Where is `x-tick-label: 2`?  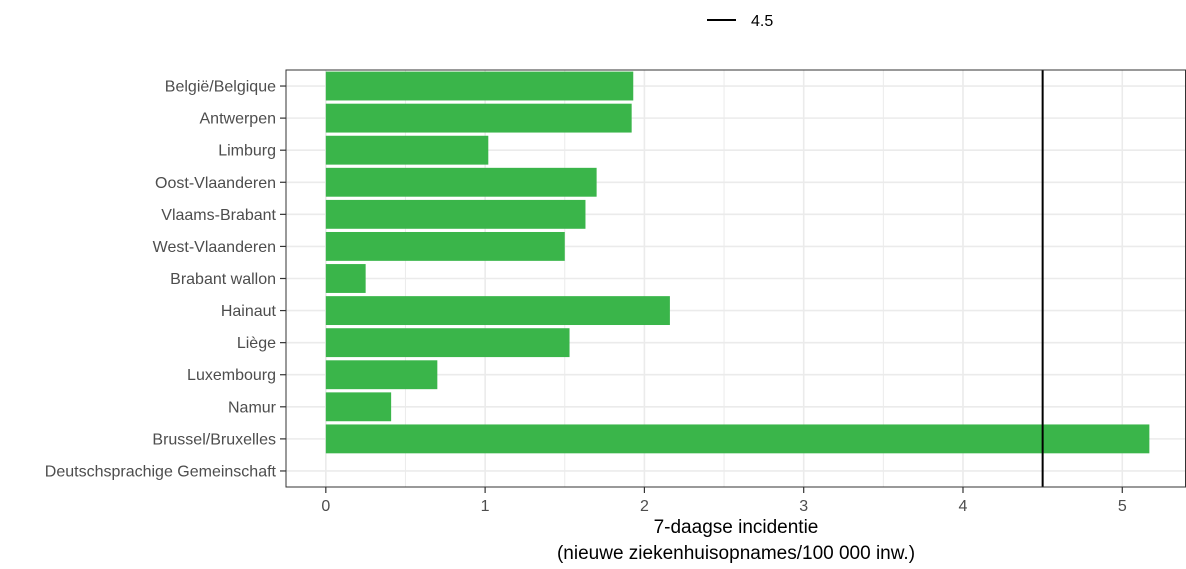
x-tick-label: 2 is located at coordinates (644, 506).